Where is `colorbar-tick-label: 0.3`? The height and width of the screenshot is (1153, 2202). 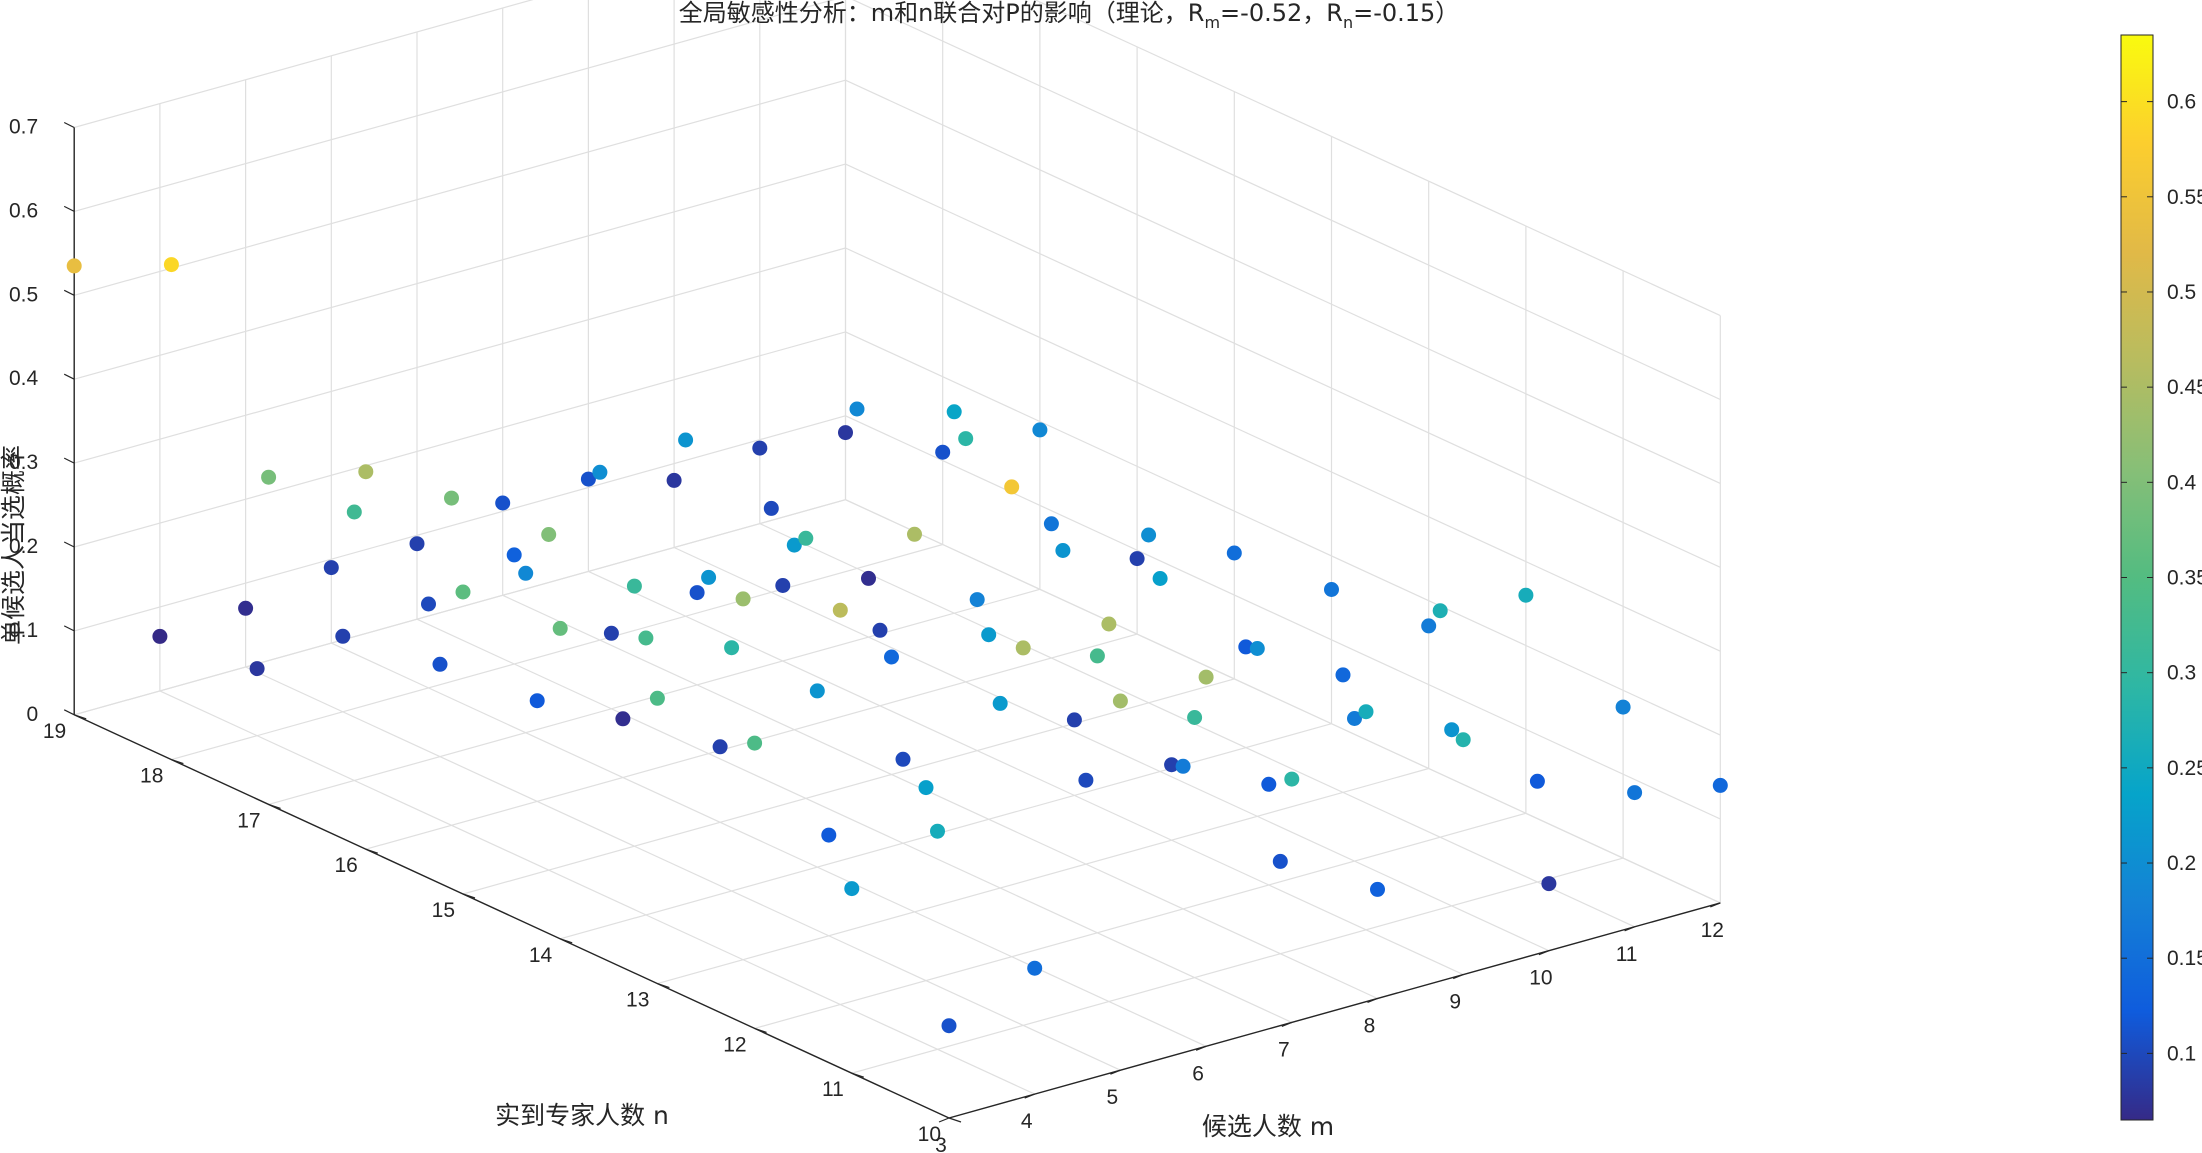
colorbar-tick-label: 0.3 is located at coordinates (2181, 673).